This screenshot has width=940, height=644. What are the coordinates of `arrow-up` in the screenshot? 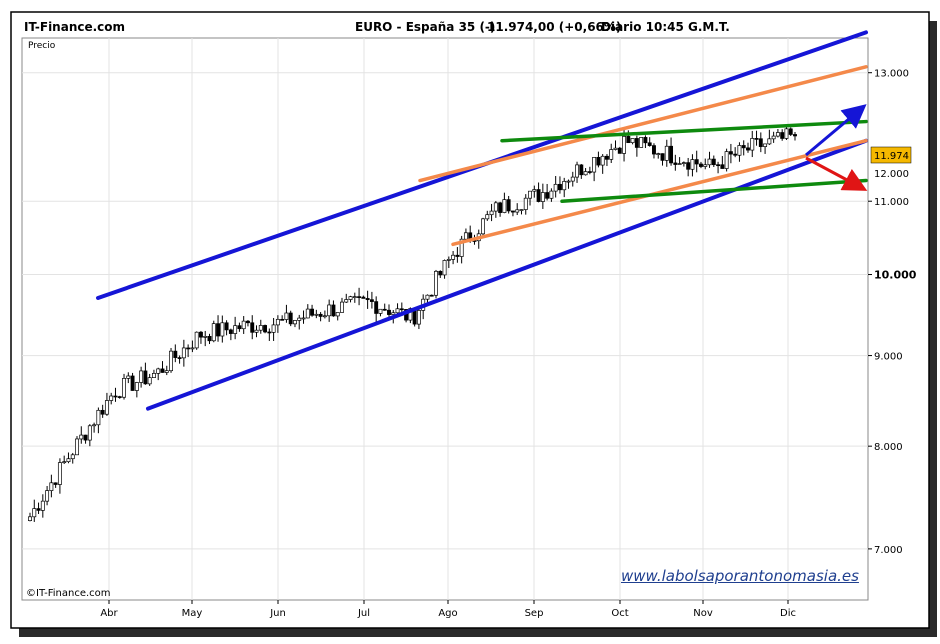 It's located at (836, 130).